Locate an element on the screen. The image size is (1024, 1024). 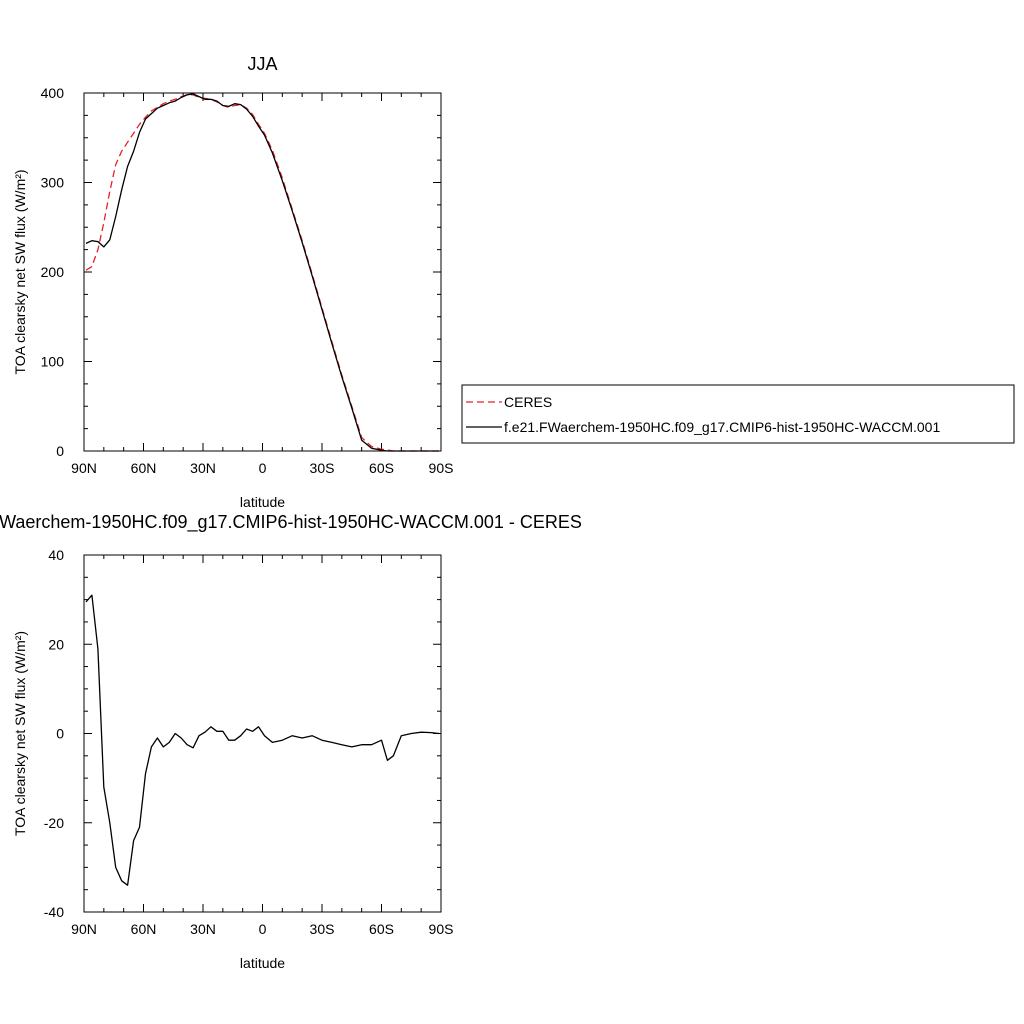
bottom-x-tick-label: 30S is located at coordinates (322, 929).